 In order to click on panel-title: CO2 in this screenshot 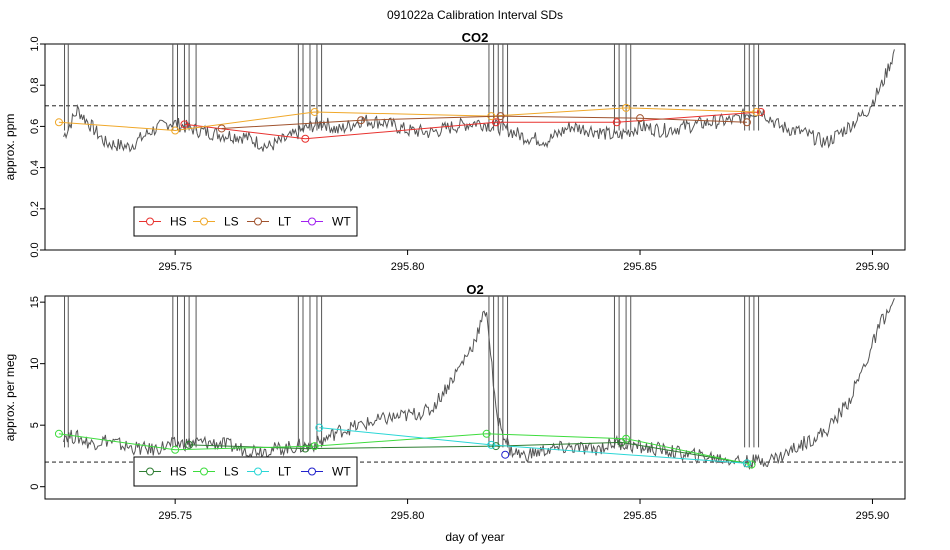, I will do `click(475, 37)`.